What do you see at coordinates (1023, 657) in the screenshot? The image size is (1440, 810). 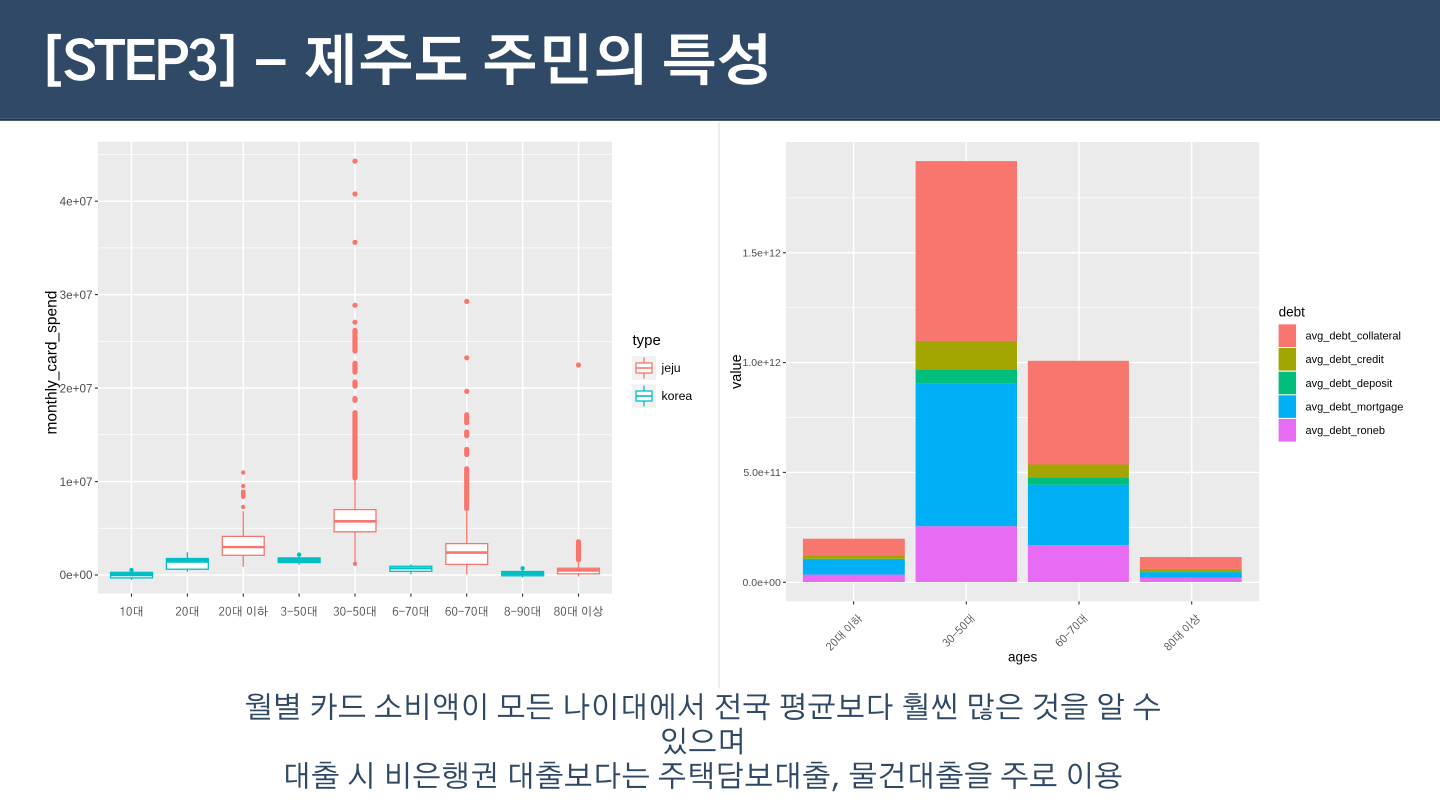 I see `svg-text: ages` at bounding box center [1023, 657].